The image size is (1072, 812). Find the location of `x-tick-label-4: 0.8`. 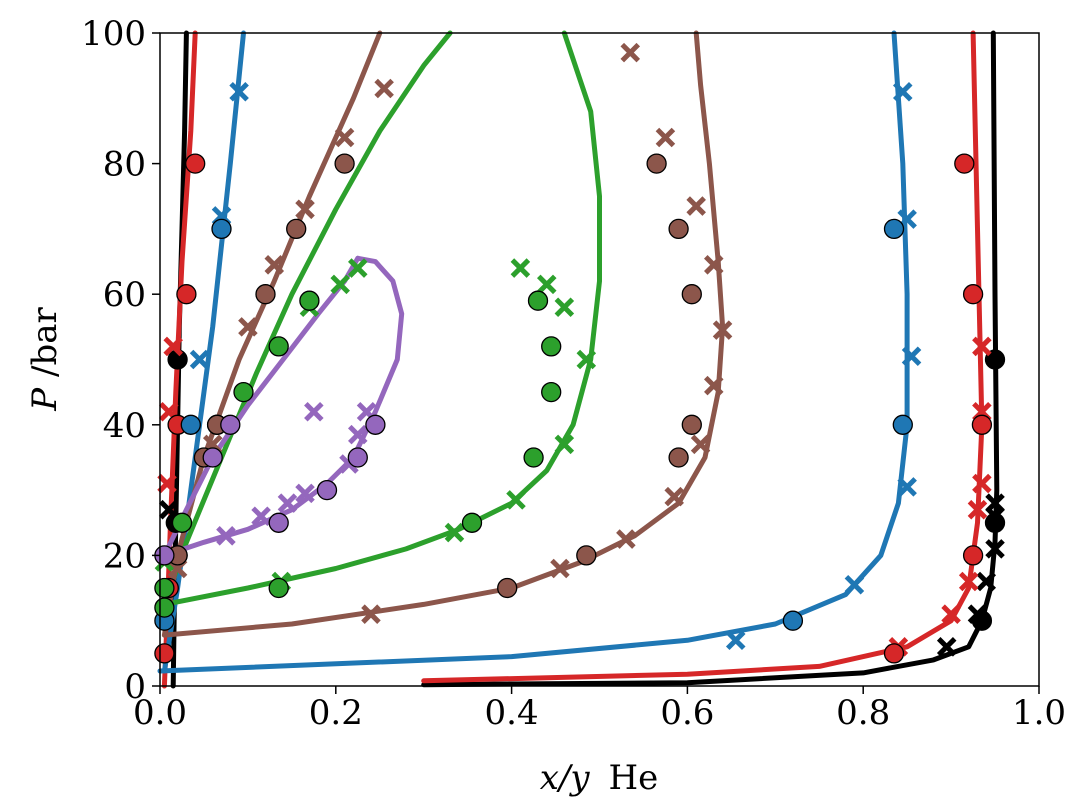

x-tick-label-4: 0.8 is located at coordinates (863, 713).